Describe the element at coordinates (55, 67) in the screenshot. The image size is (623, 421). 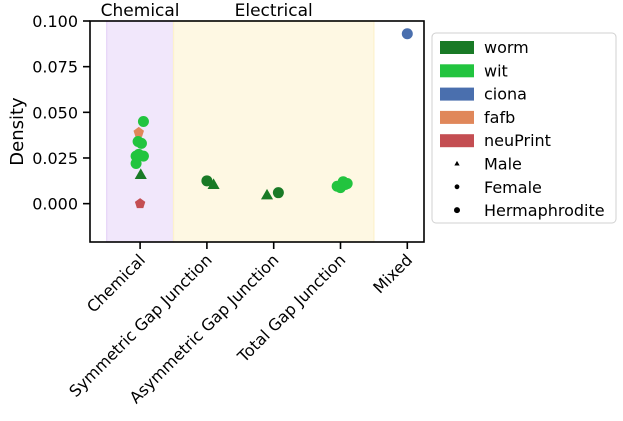
I see `y-tick-label: 0.075` at that location.